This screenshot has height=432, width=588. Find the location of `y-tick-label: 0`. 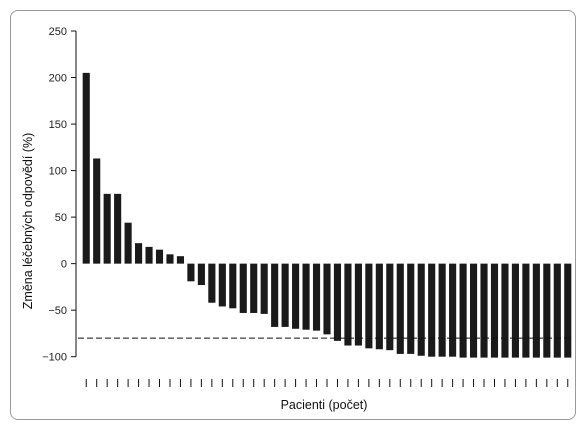

y-tick-label: 0 is located at coordinates (64, 265).